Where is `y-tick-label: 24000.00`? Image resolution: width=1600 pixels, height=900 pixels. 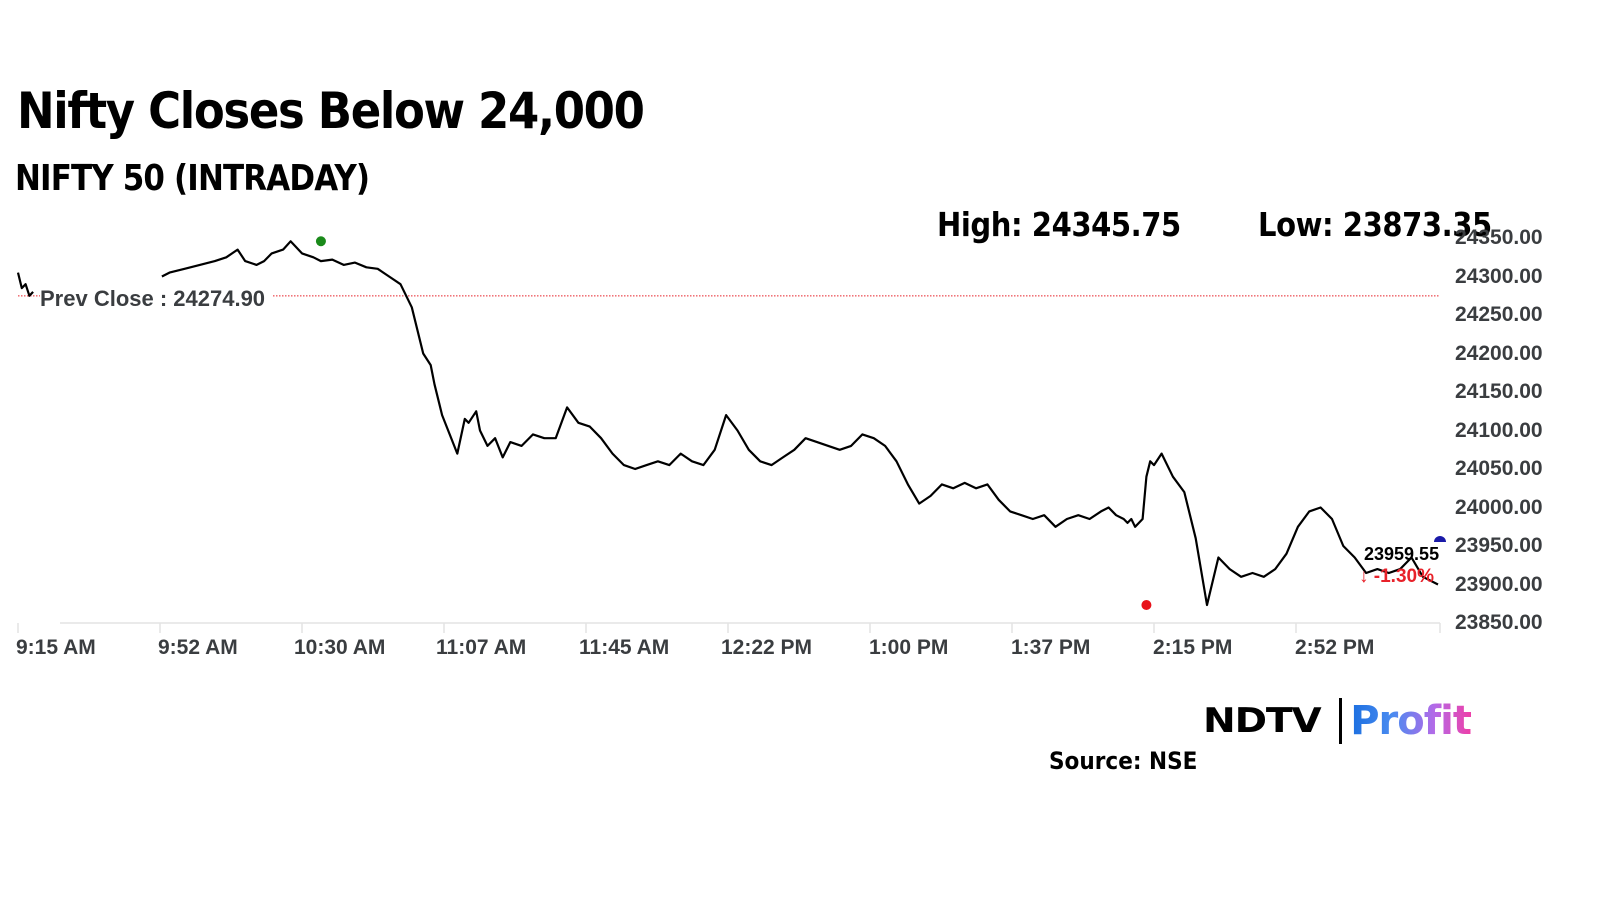 y-tick-label: 24000.00 is located at coordinates (1499, 507).